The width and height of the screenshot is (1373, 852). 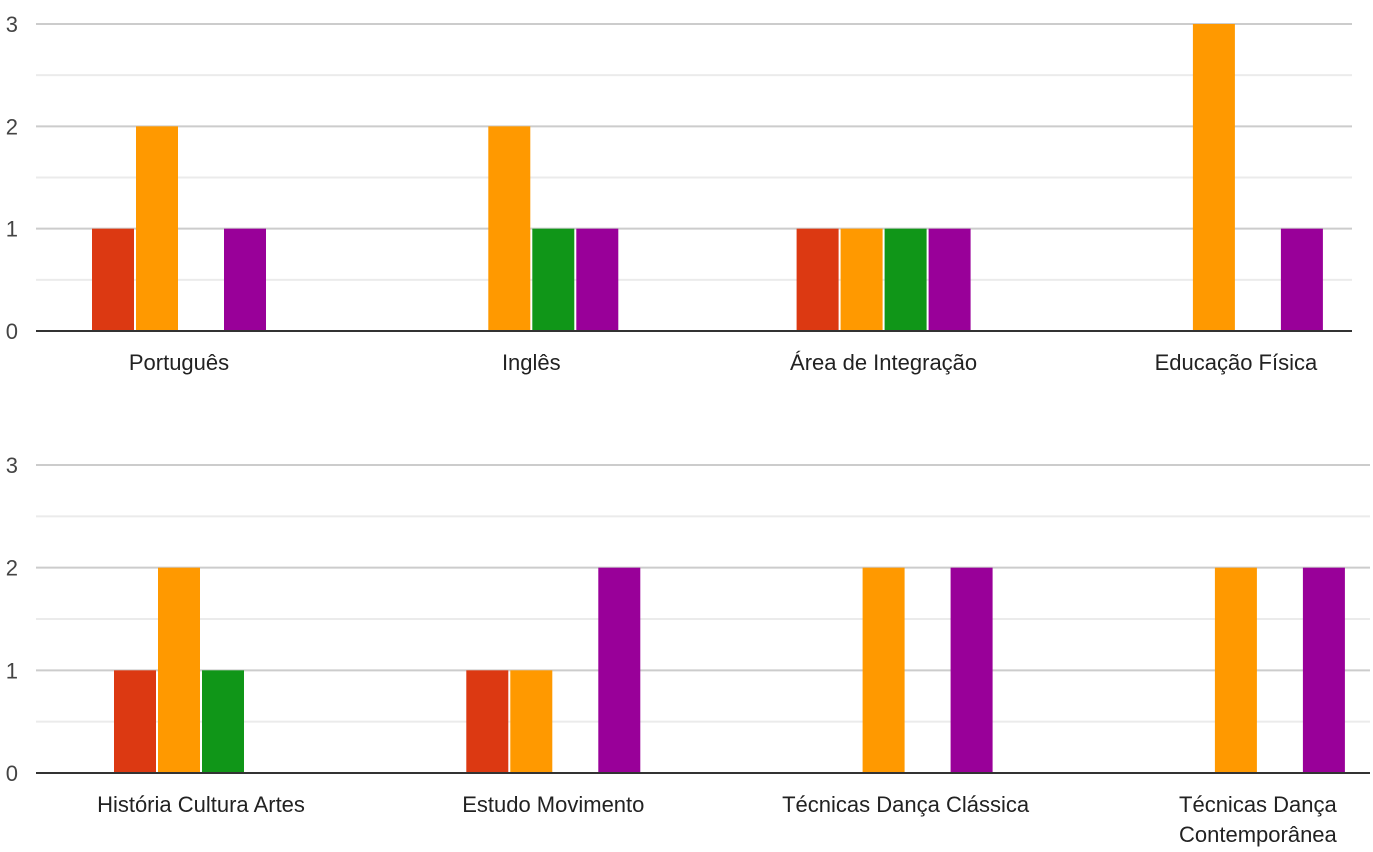 I want to click on category-label: Técnicas Dança Contemporânea, so click(x=1258, y=819).